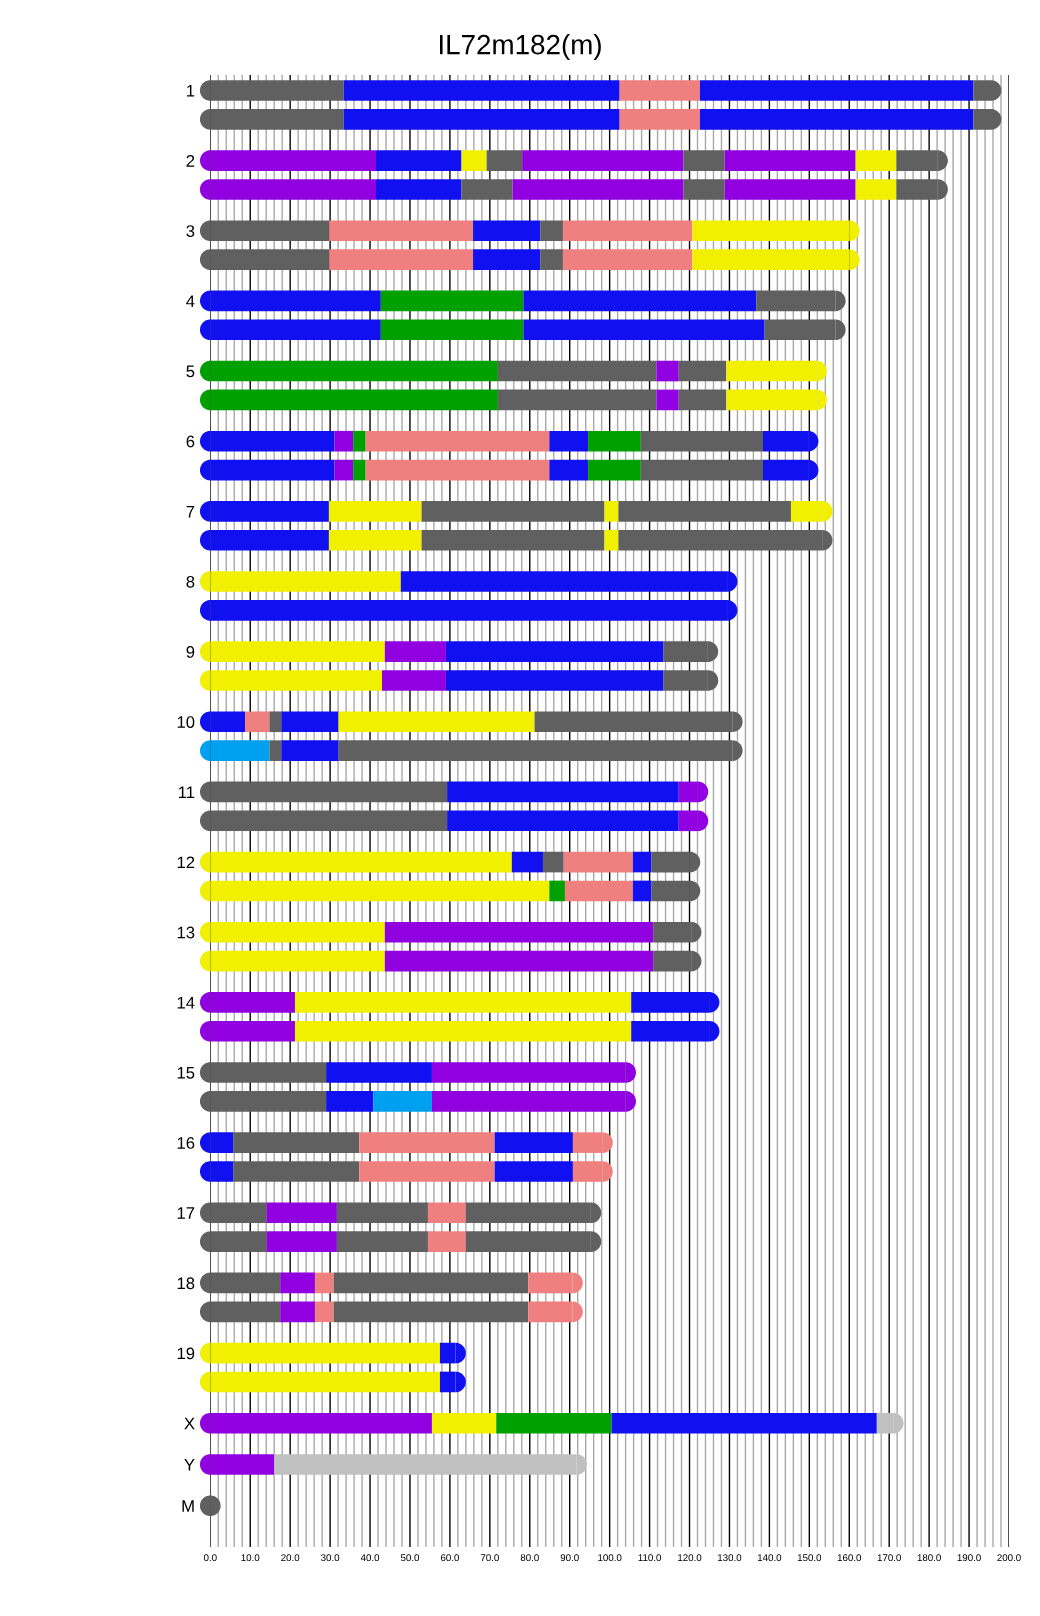 This screenshot has width=1040, height=1616. What do you see at coordinates (190, 161) in the screenshot?
I see `y-tick-label: 2` at bounding box center [190, 161].